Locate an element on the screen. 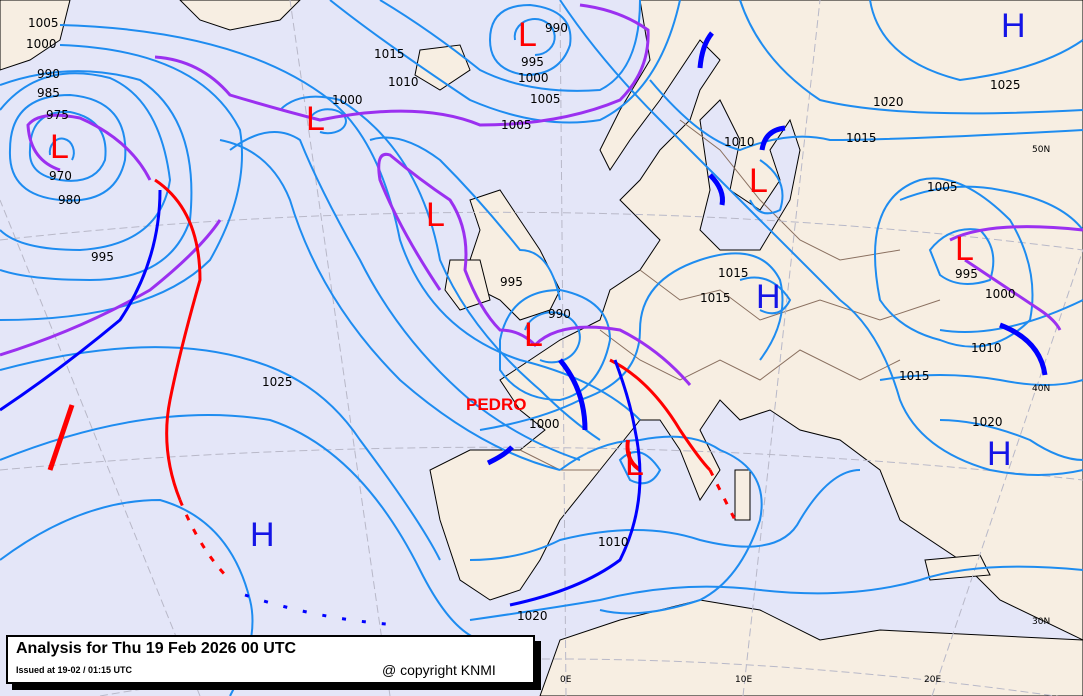 This screenshot has height=696, width=1083. lat-label: 40N is located at coordinates (1041, 389).